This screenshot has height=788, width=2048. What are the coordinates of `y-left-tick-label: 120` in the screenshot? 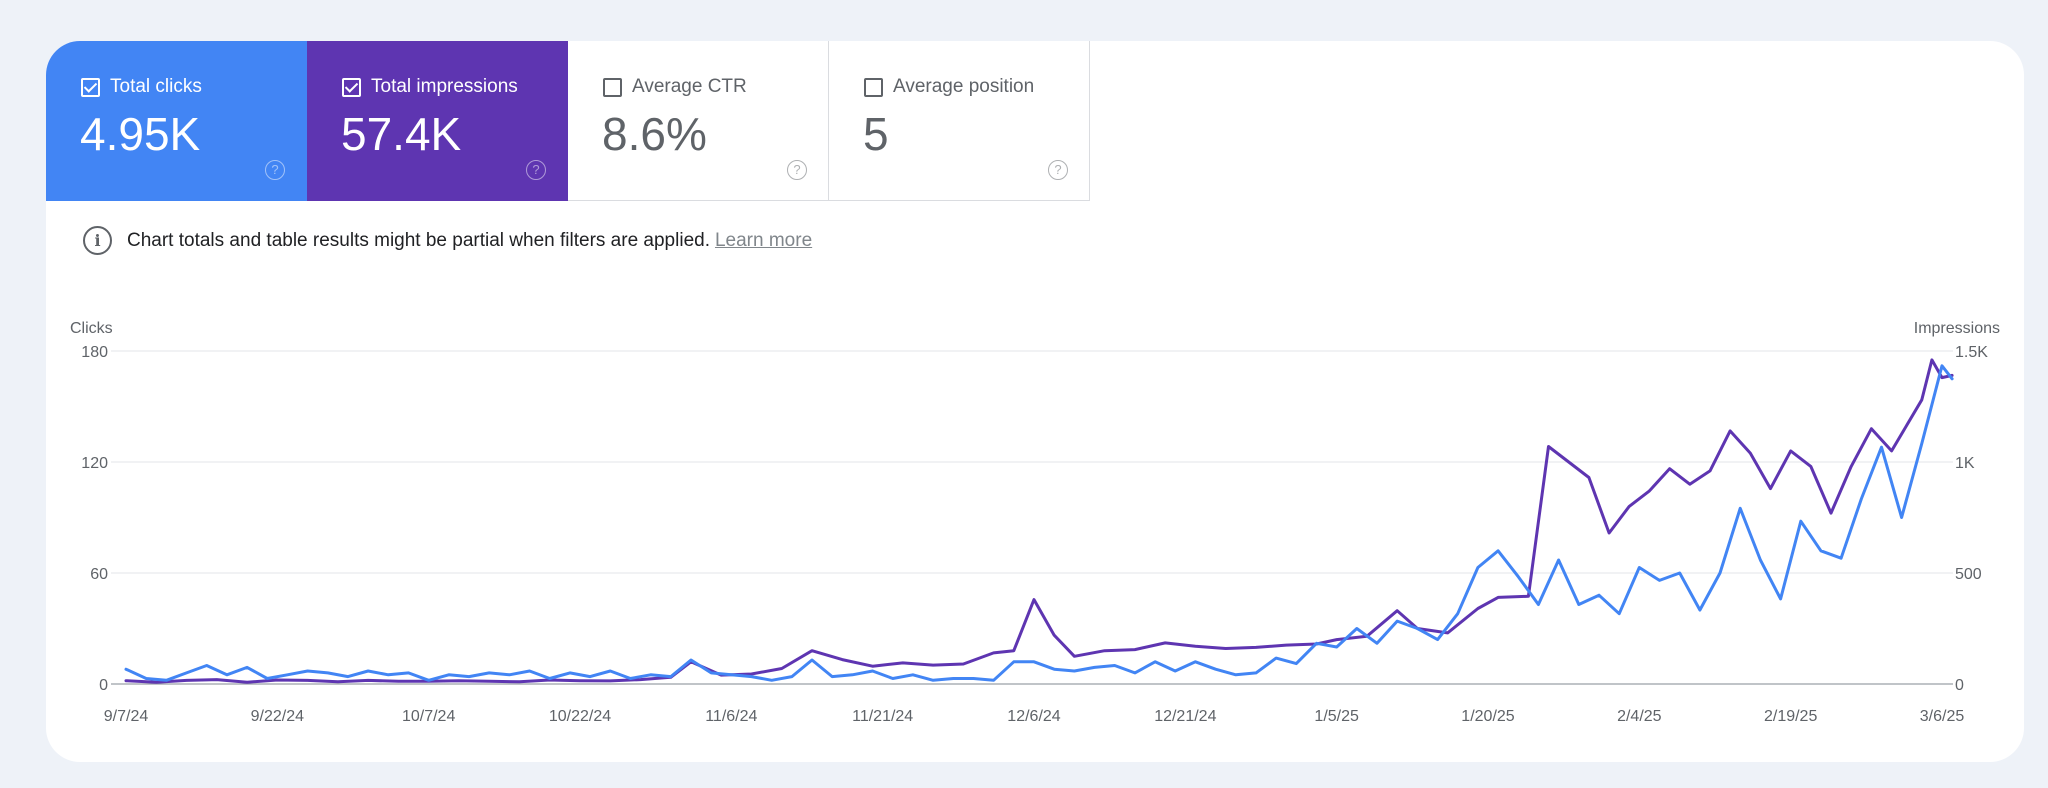 It's located at (94, 463).